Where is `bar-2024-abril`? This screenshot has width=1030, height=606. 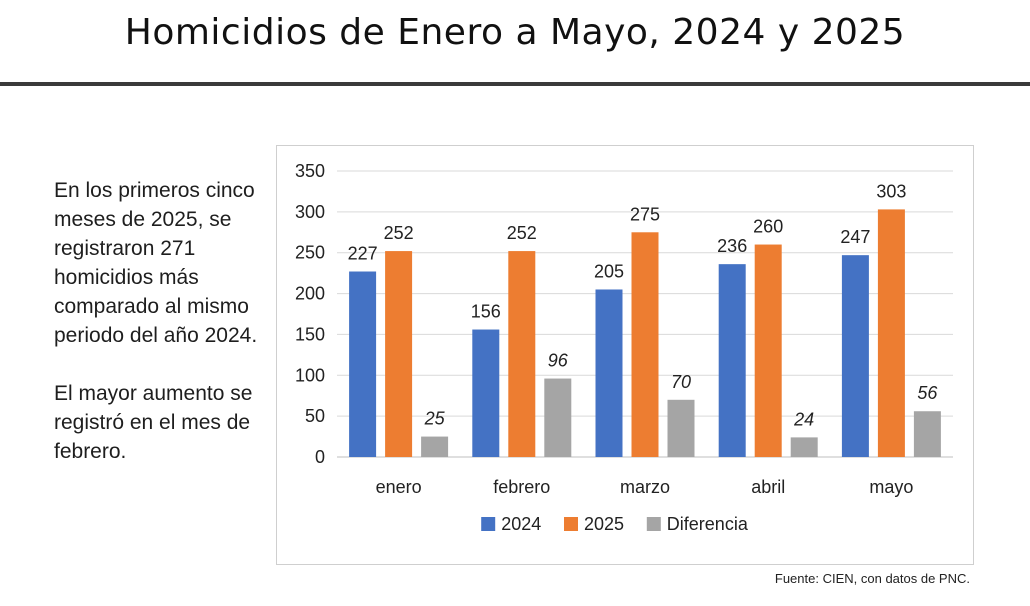 bar-2024-abril is located at coordinates (732, 360).